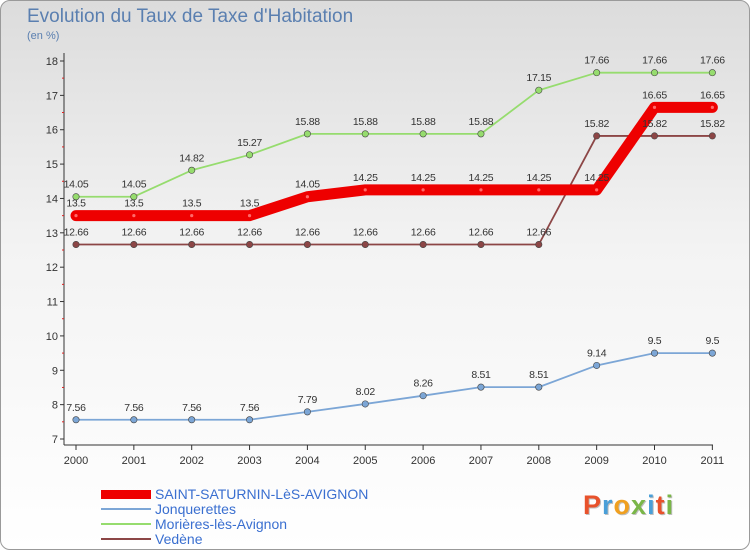 This screenshot has height=550, width=750. What do you see at coordinates (76, 461) in the screenshot?
I see `x-tick-label: 2000` at bounding box center [76, 461].